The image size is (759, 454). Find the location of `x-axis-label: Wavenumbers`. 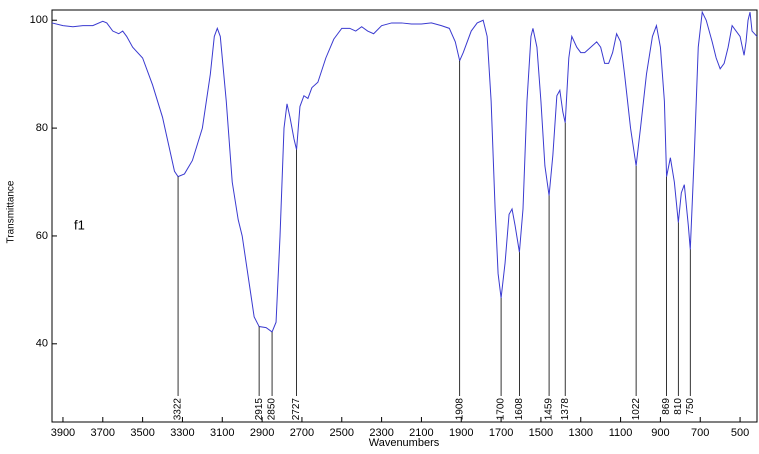

x-axis-label: Wavenumbers is located at coordinates (404, 443).